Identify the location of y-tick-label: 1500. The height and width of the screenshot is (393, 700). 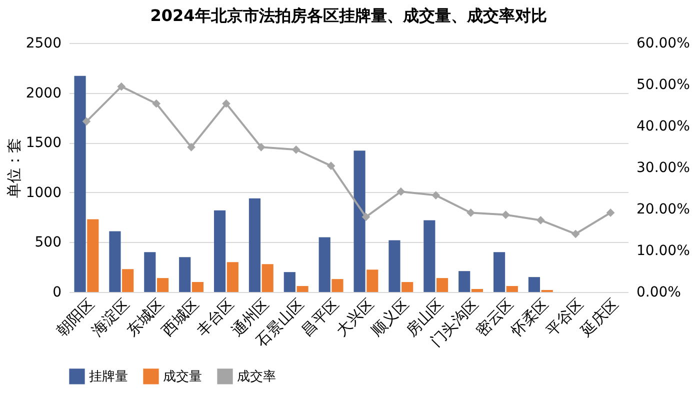
(44, 143).